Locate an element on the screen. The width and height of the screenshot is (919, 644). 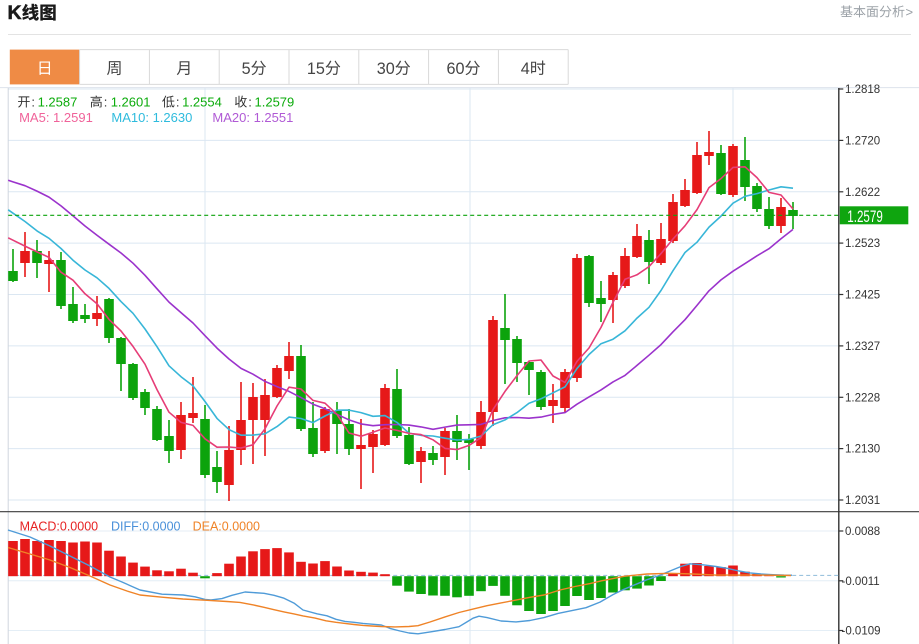
svg-text: 4 is located at coordinates (525, 69).